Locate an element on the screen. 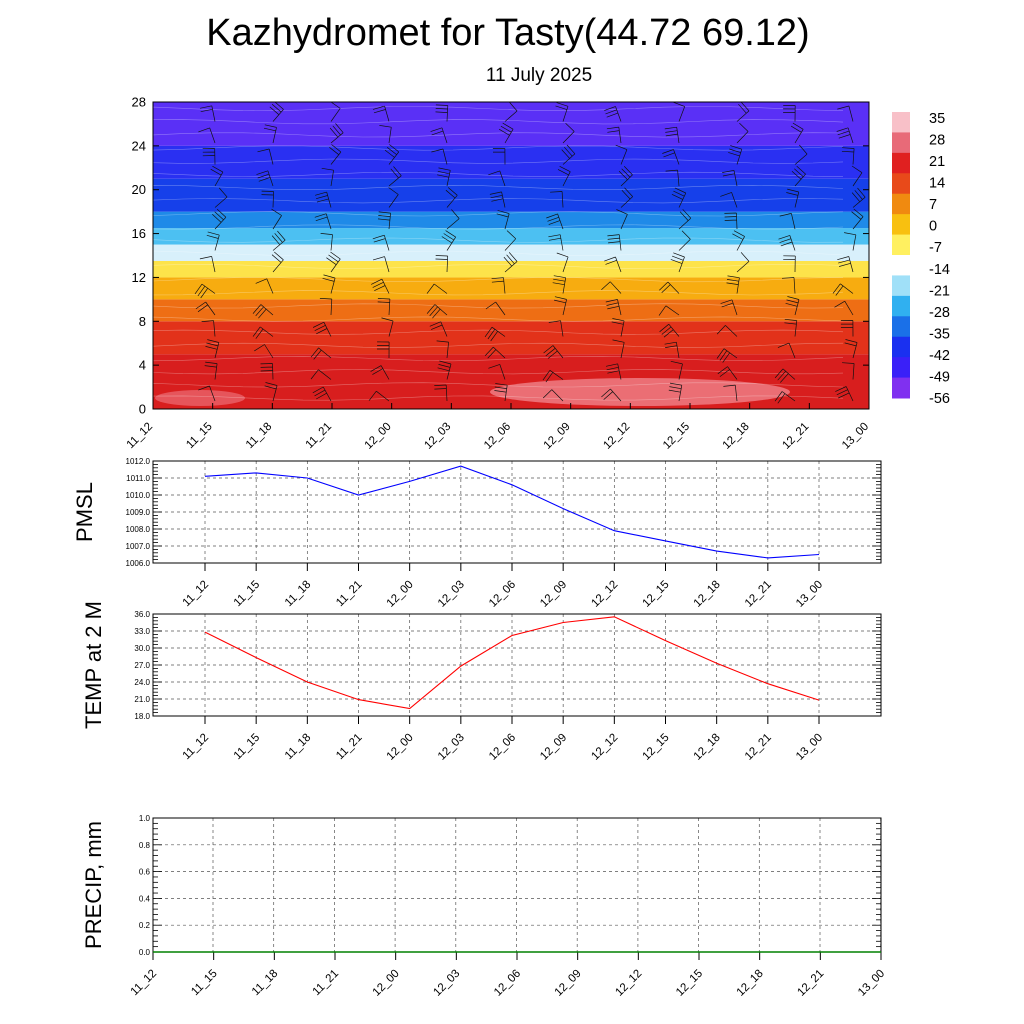 The width and height of the screenshot is (1024, 1024). warm-core-contour is located at coordinates (640, 392).